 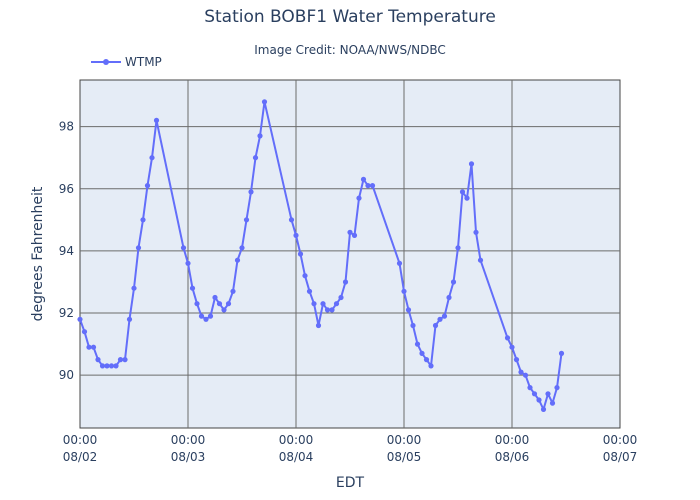 I want to click on y-tick-label: 94, so click(x=66, y=251).